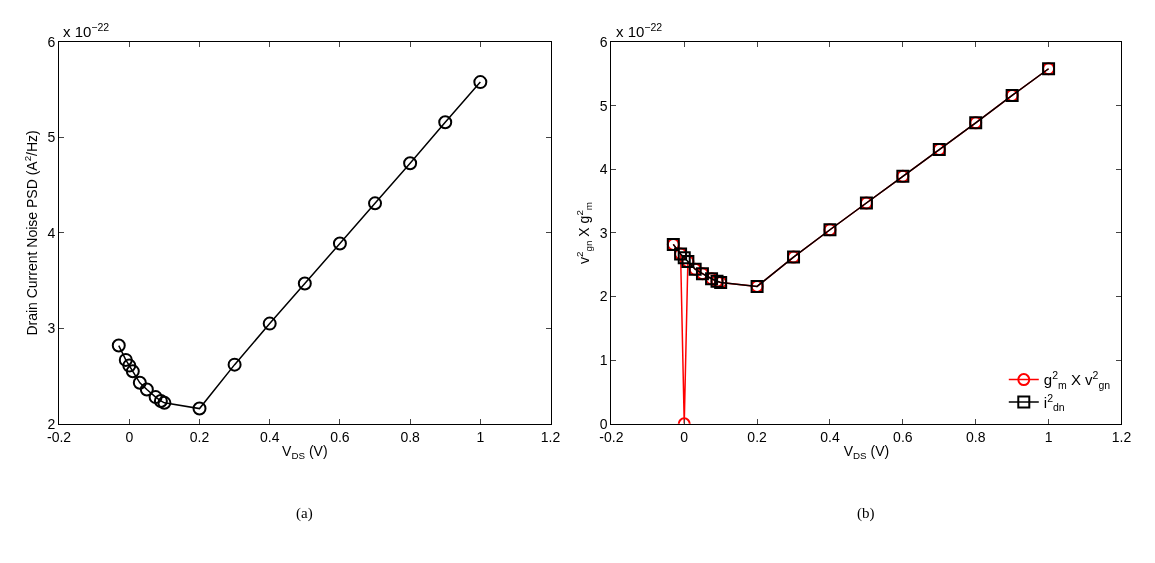 The height and width of the screenshot is (563, 1155). I want to click on text: (a), so click(304, 513).